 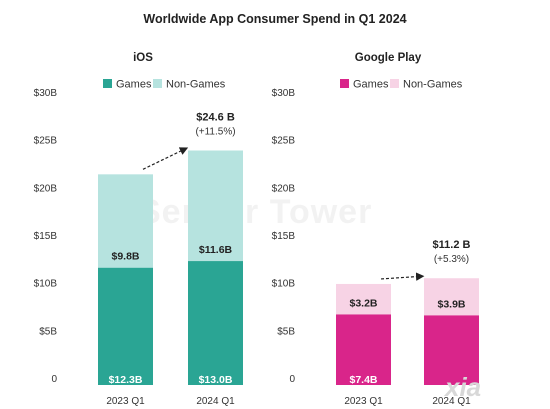 I want to click on gp-ytick-label: 0, so click(x=292, y=379).